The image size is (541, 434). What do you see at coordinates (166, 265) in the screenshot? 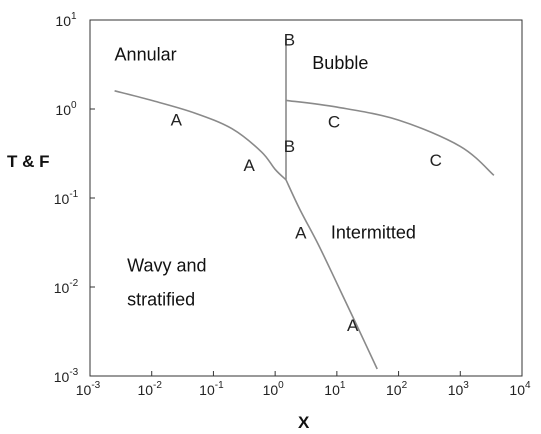
I see `region-label: Wavy and` at bounding box center [166, 265].